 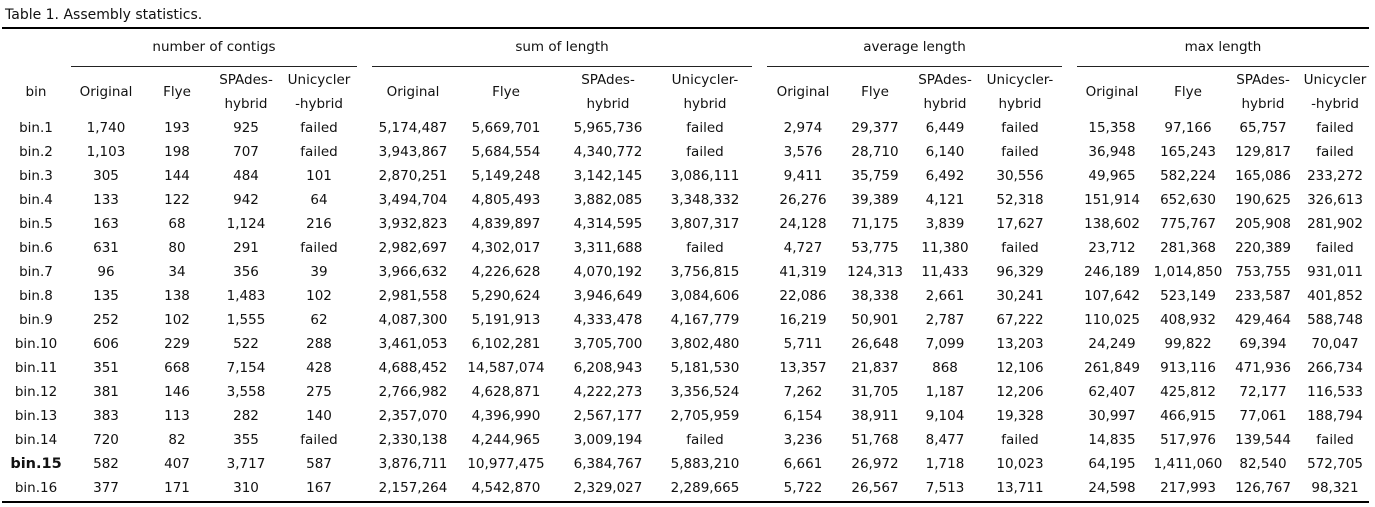 I want to click on table-cell: 351, so click(x=106, y=368).